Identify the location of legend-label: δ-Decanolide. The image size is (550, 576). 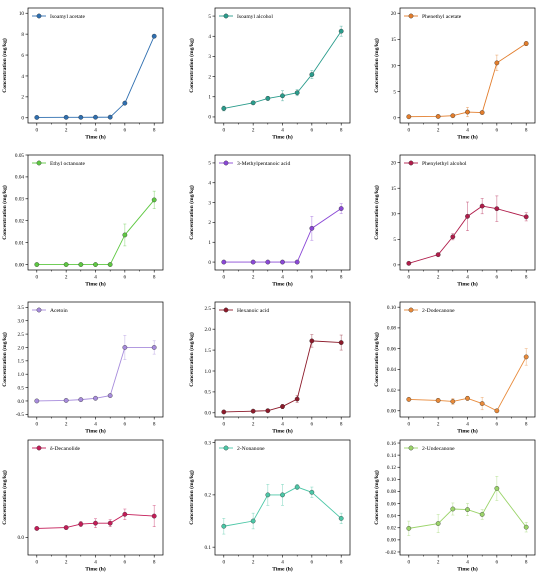
(65, 449).